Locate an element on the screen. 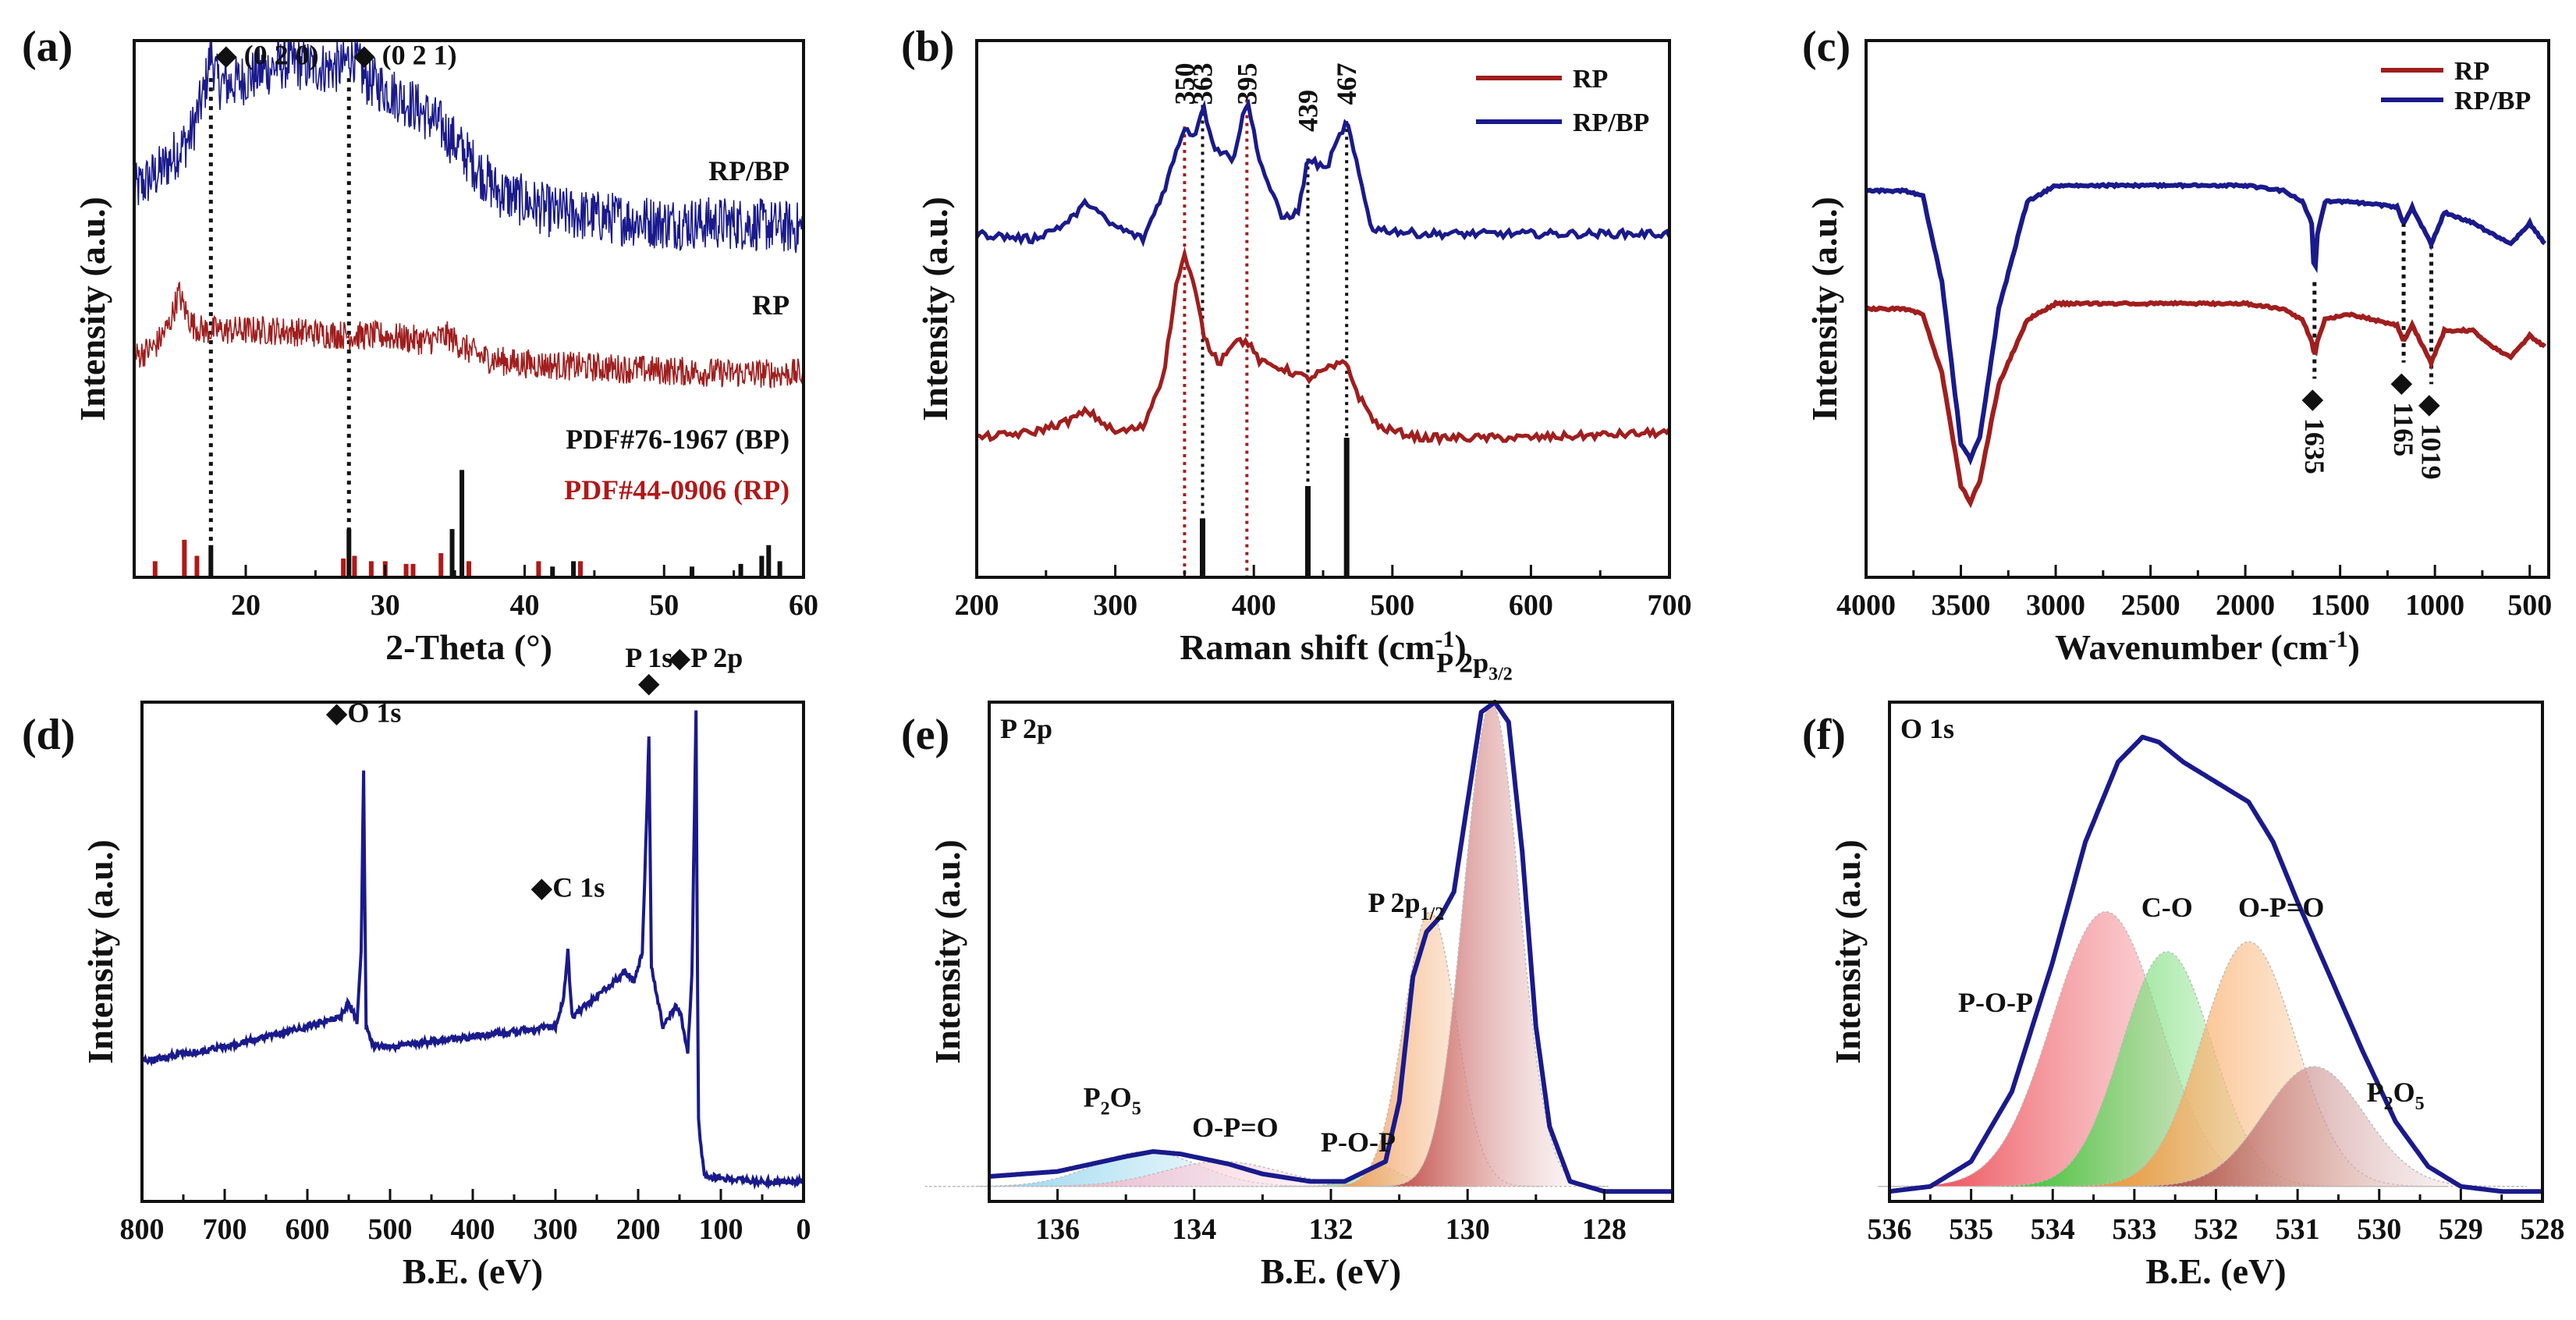 The height and width of the screenshot is (1320, 2576). x-axis-label: Raman shift (cm-1) is located at coordinates (1323, 646).